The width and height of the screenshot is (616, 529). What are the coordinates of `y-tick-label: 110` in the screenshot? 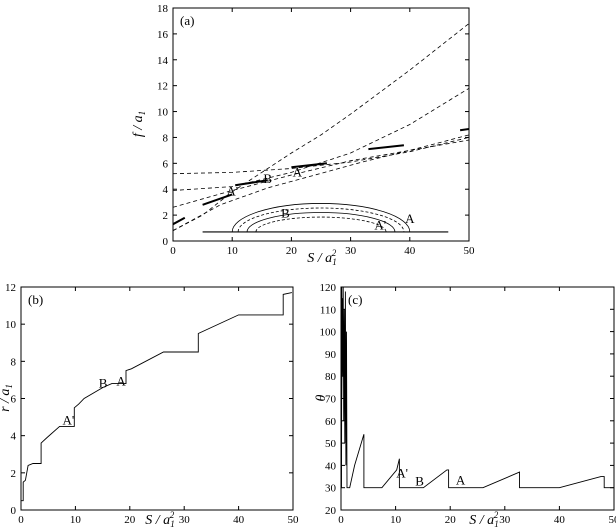 It's located at (328, 310).